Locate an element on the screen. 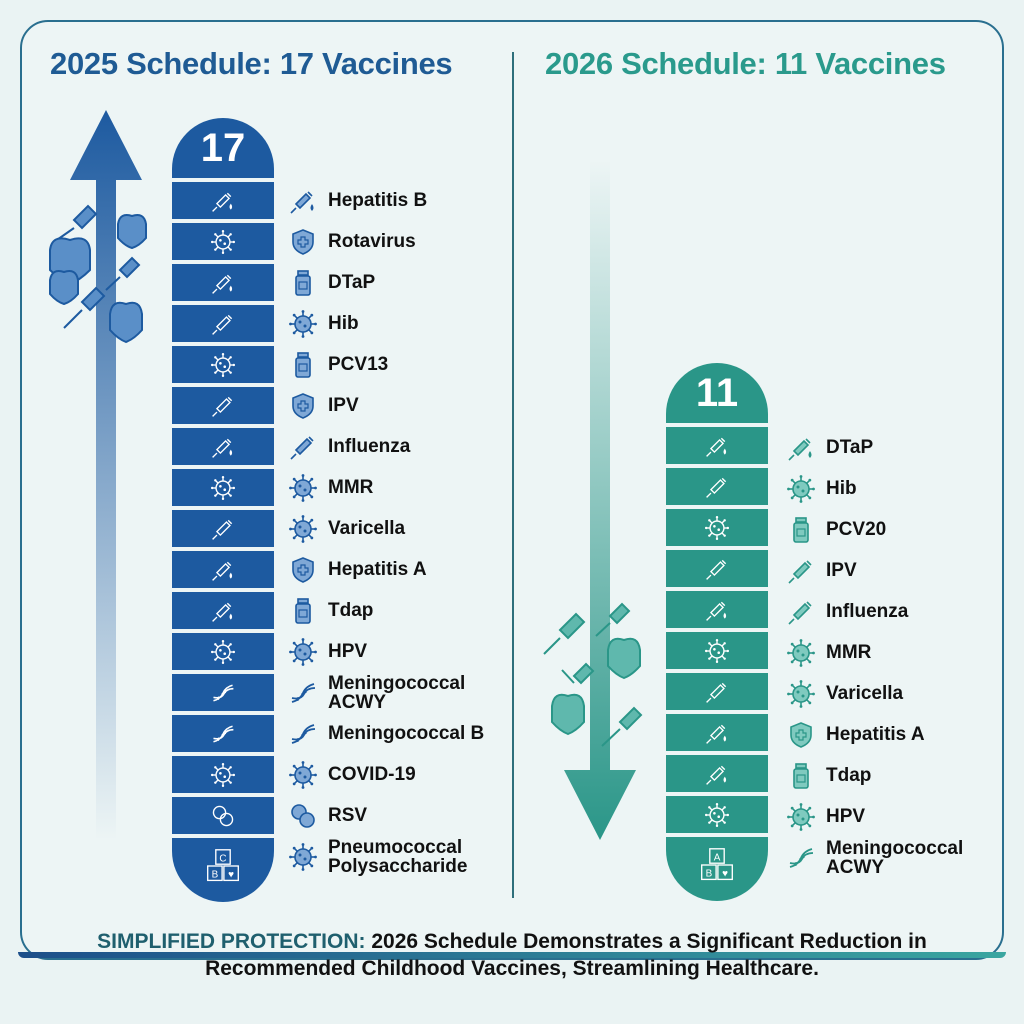  vaccine-list-item: IPV is located at coordinates (896, 570).